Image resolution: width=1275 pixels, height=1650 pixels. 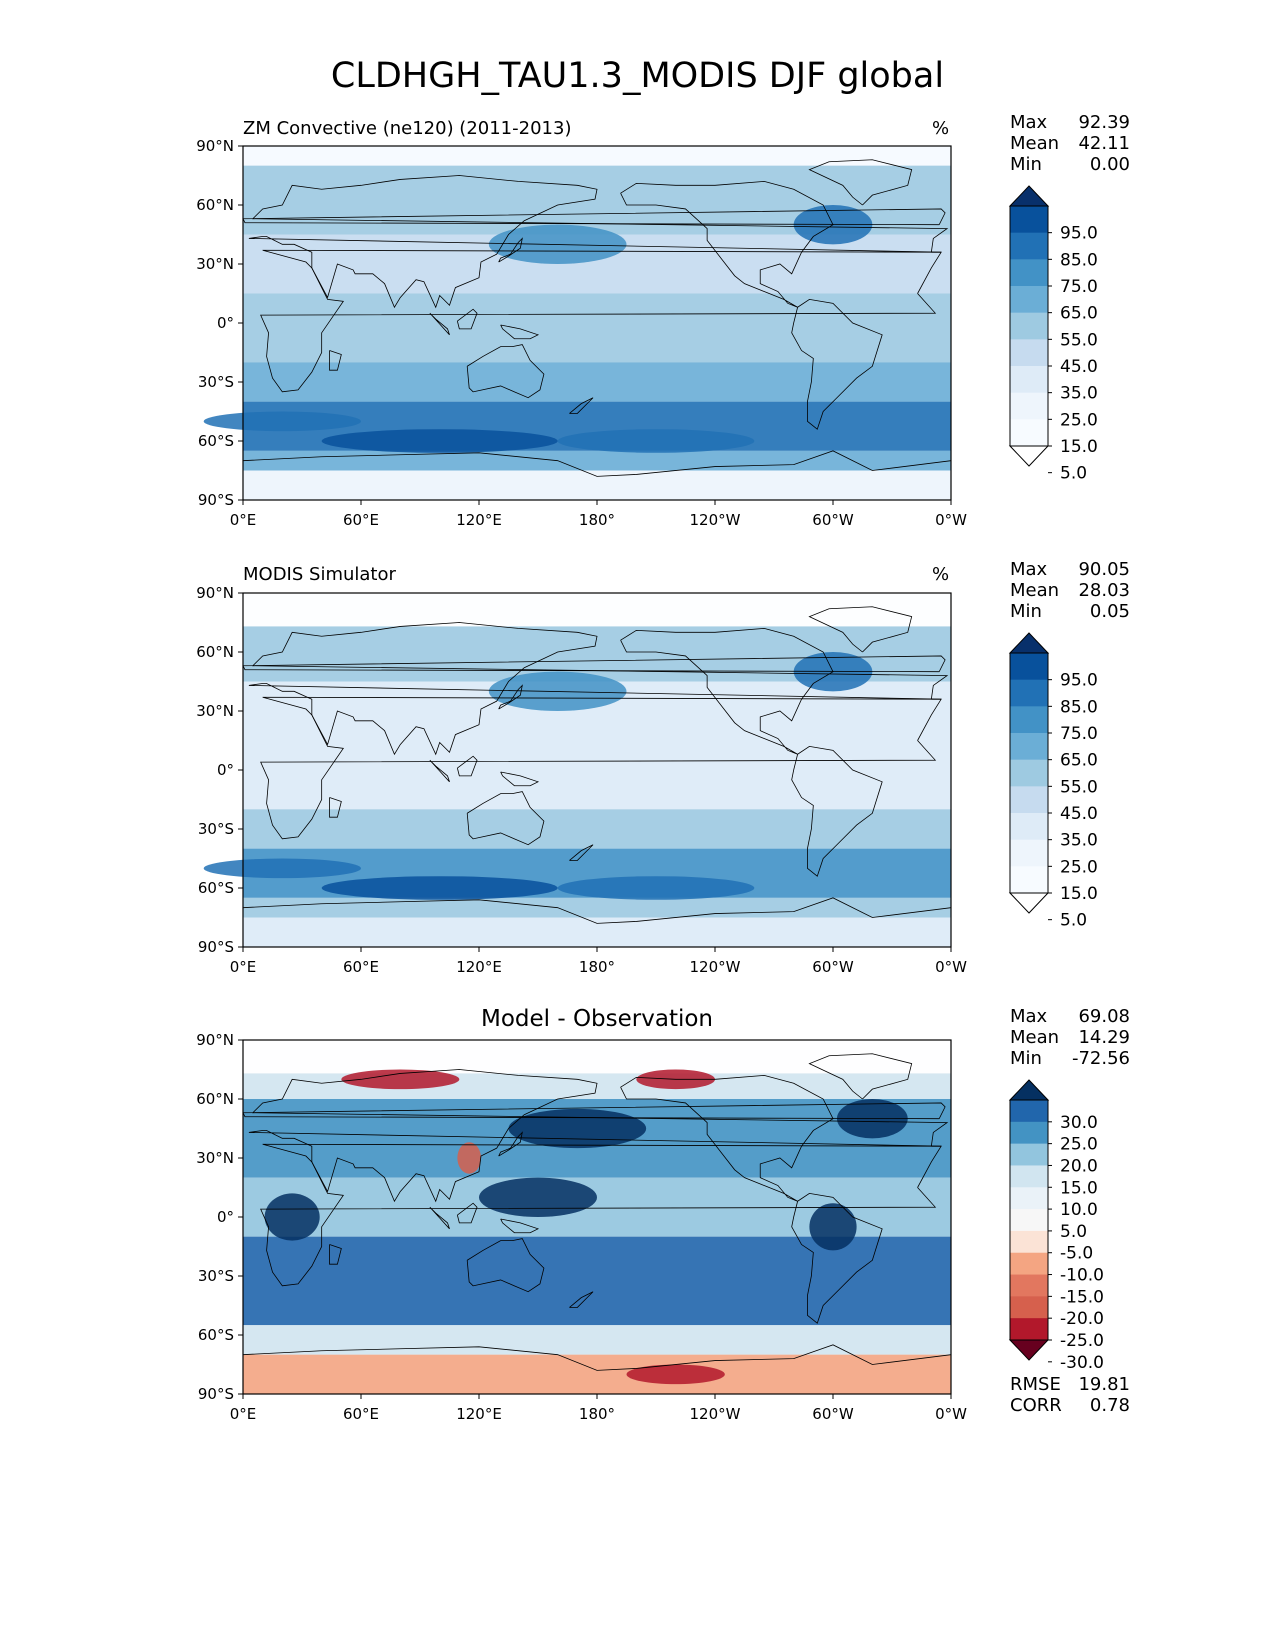 I want to click on lat-tick-label: 90°S, so click(x=216, y=500).